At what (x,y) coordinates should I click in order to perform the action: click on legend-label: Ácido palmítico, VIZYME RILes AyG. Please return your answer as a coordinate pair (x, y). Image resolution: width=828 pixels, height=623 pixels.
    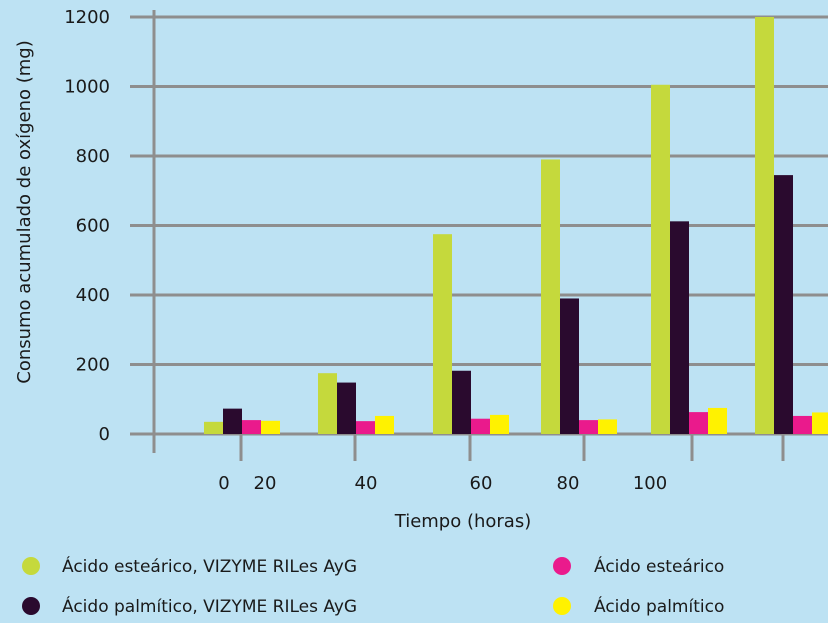
    Looking at the image, I should click on (209, 606).